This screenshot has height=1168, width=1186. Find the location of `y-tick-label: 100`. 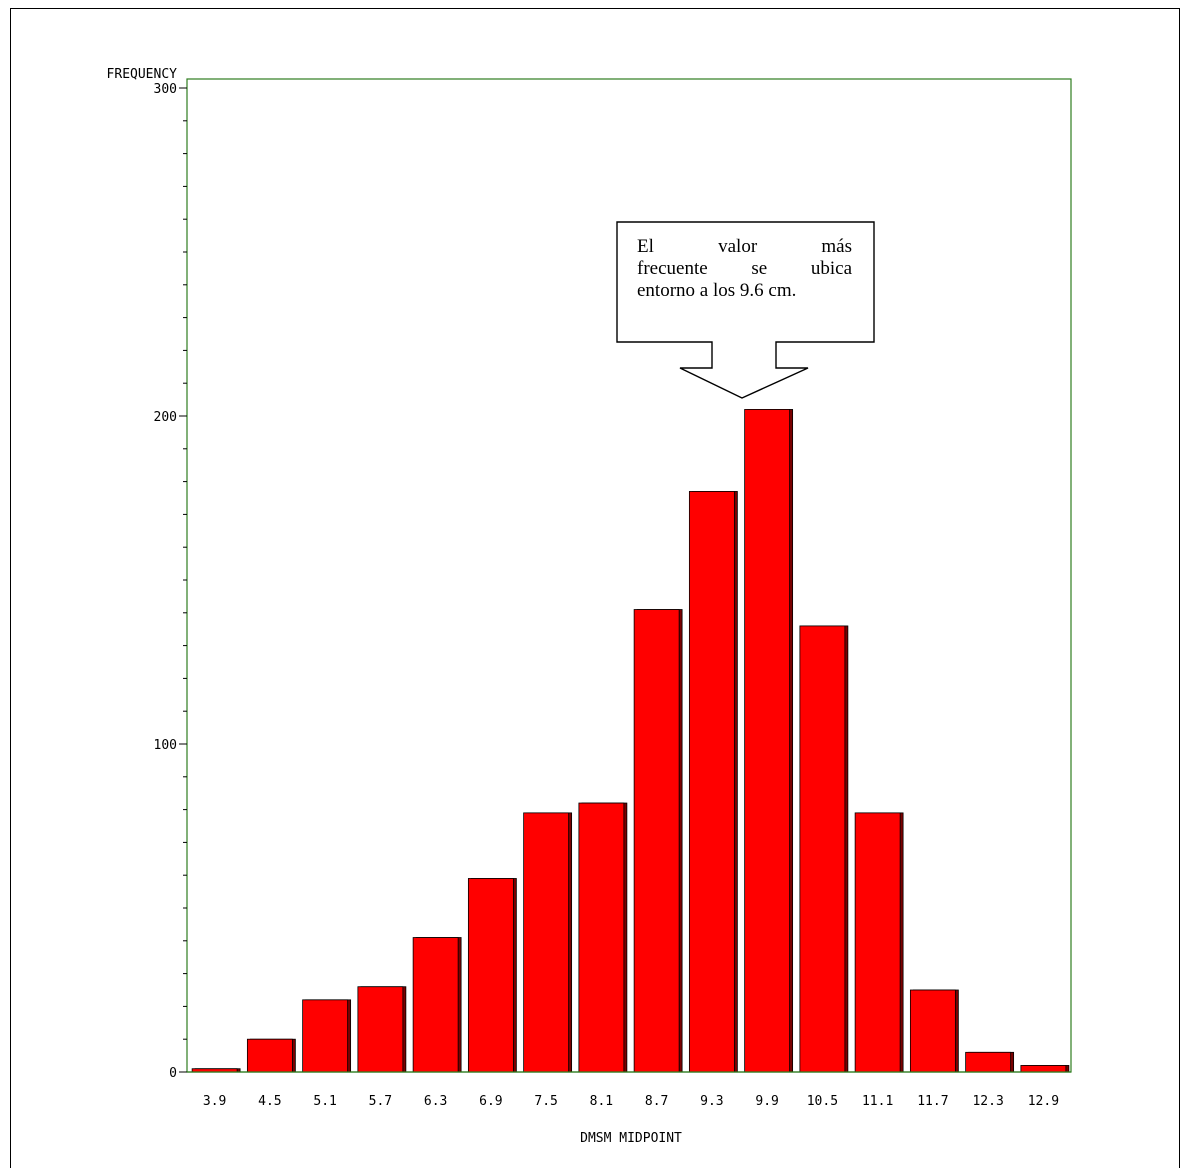

y-tick-label: 100 is located at coordinates (165, 745).